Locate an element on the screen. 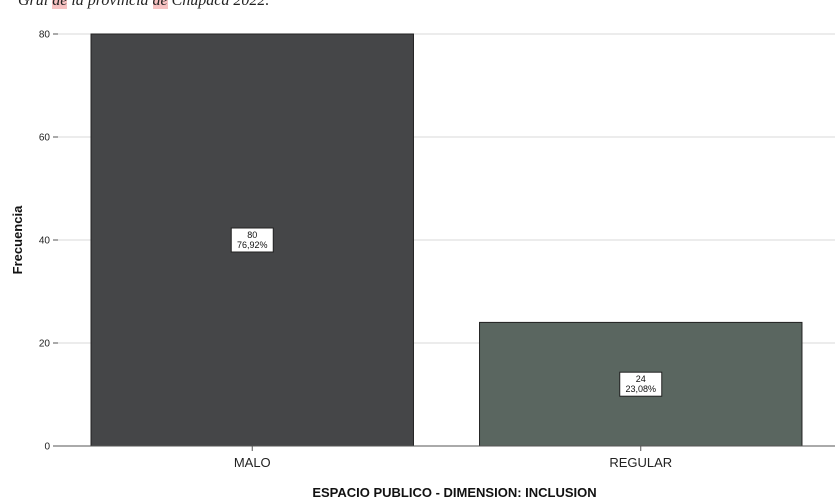  y-axis-ticks: 0 20 40 60 80 is located at coordinates (48, 241).